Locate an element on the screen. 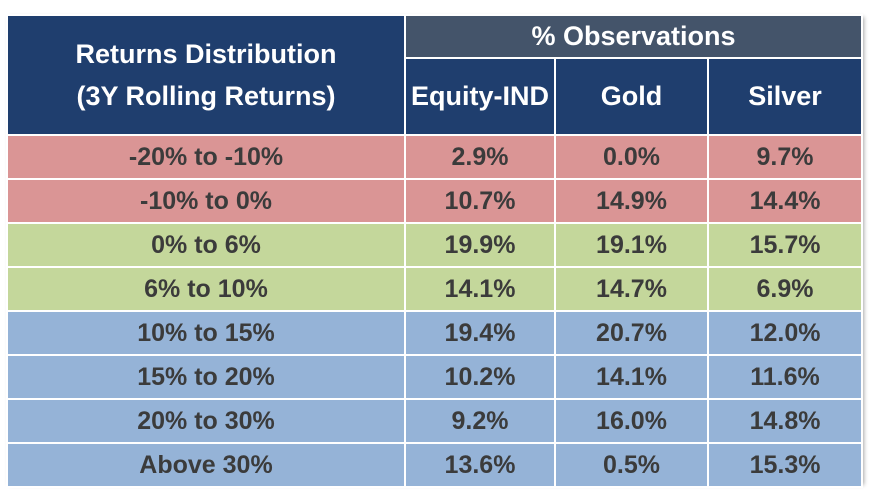 The height and width of the screenshot is (496, 873). header-title-line1: Returns Distribution is located at coordinates (206, 54).